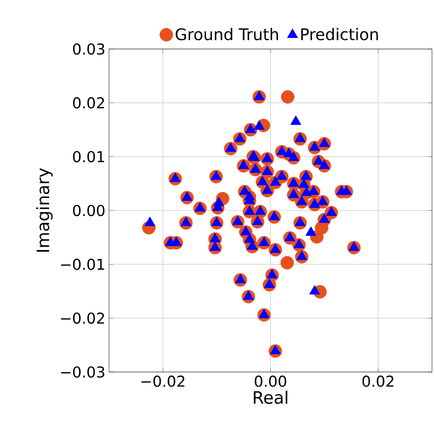 This screenshot has height=424, width=434. Describe the element at coordinates (378, 381) in the screenshot. I see `x-tick-label: 0.02` at that location.